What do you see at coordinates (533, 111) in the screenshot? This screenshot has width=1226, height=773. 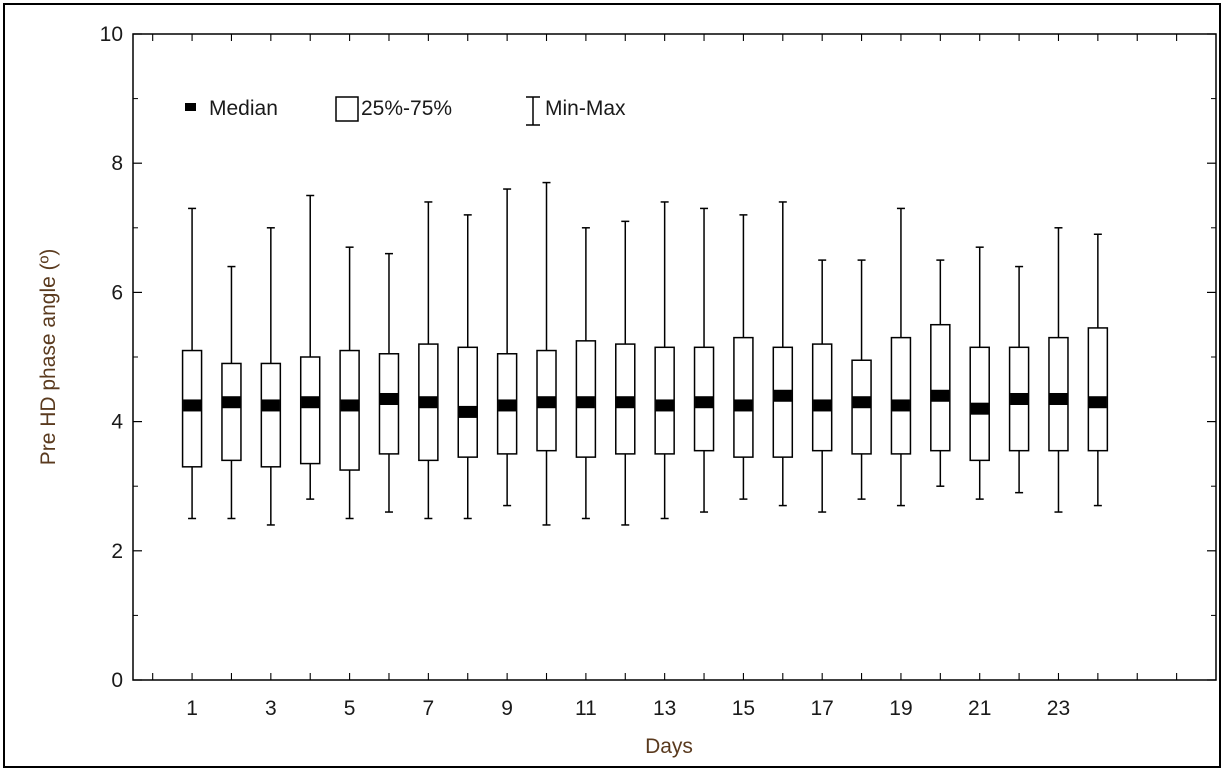 I see `legend-whisker-icon` at bounding box center [533, 111].